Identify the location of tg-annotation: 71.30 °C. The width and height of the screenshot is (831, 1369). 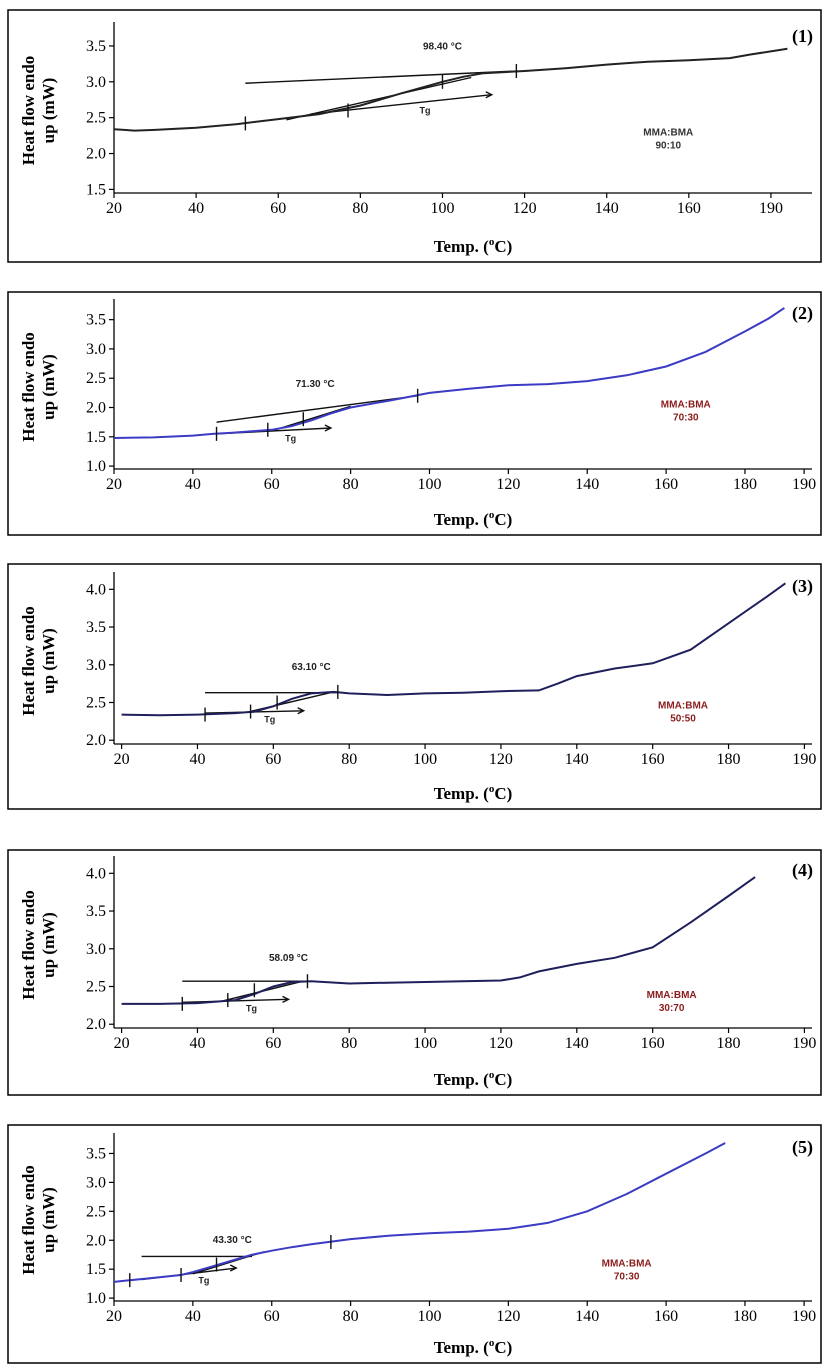
(315, 384).